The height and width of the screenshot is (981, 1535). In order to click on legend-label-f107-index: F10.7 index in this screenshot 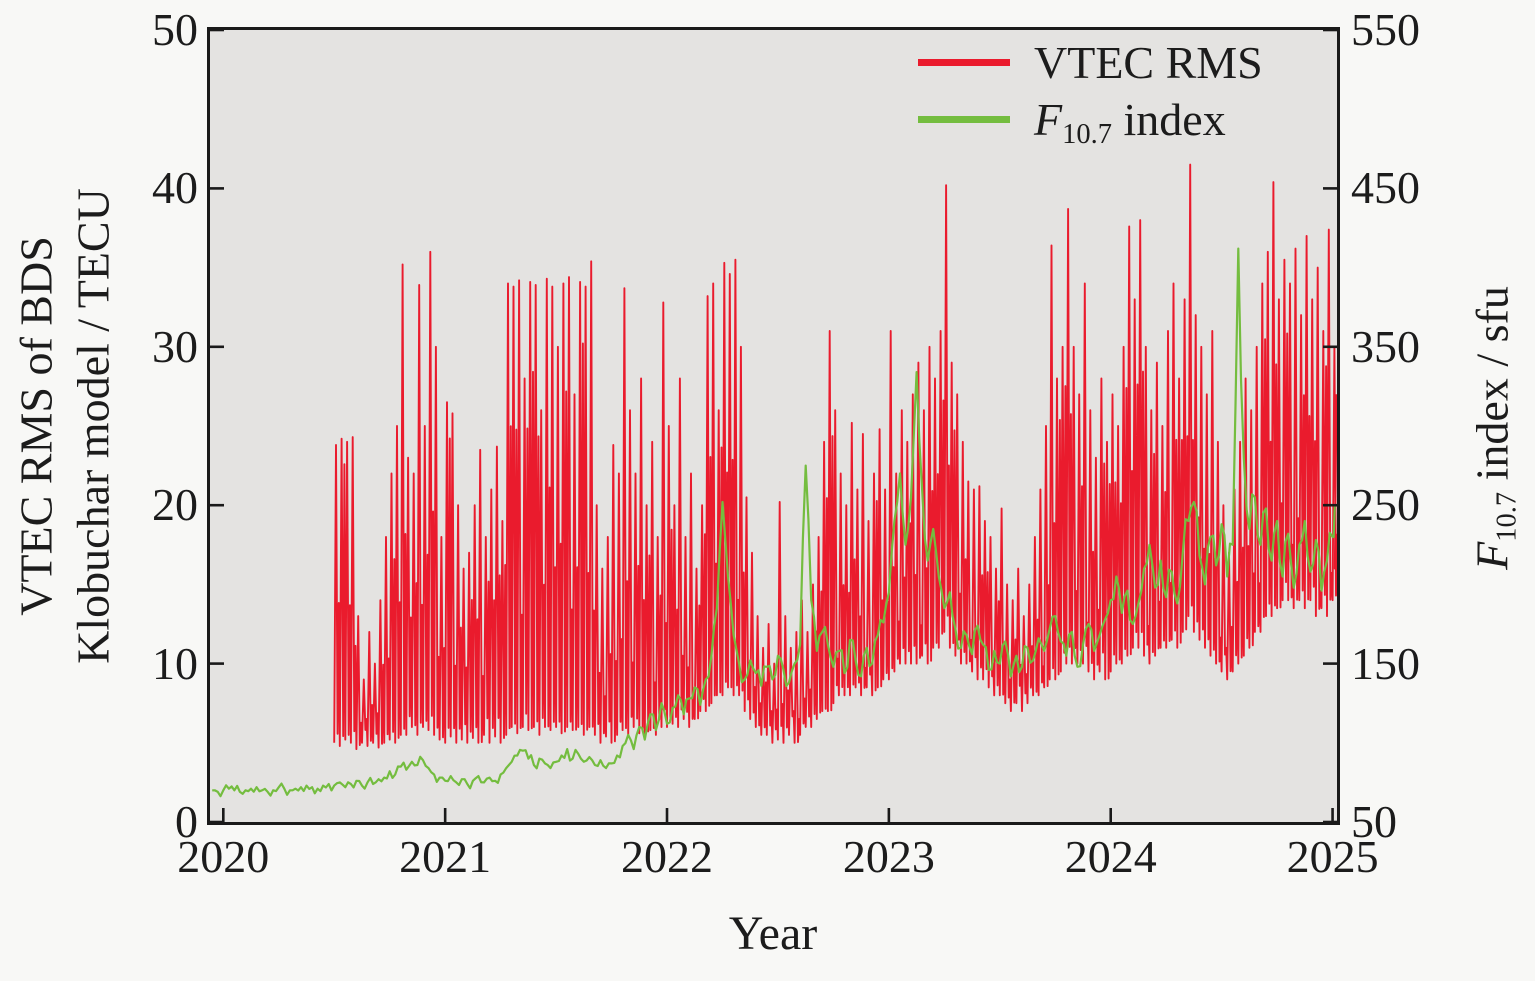, I will do `click(1130, 120)`.